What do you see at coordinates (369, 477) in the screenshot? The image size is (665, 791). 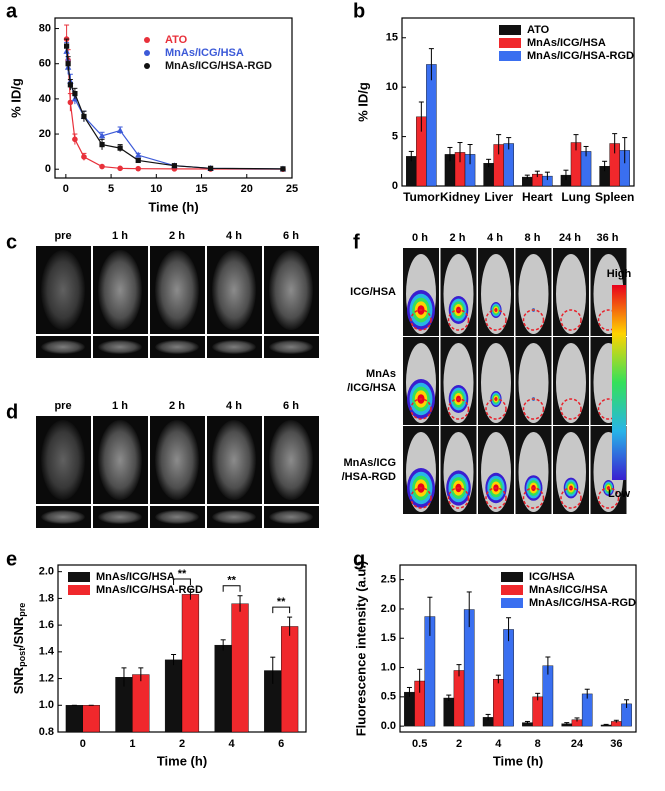 I see `row-label: /HSA-RGD` at bounding box center [369, 477].